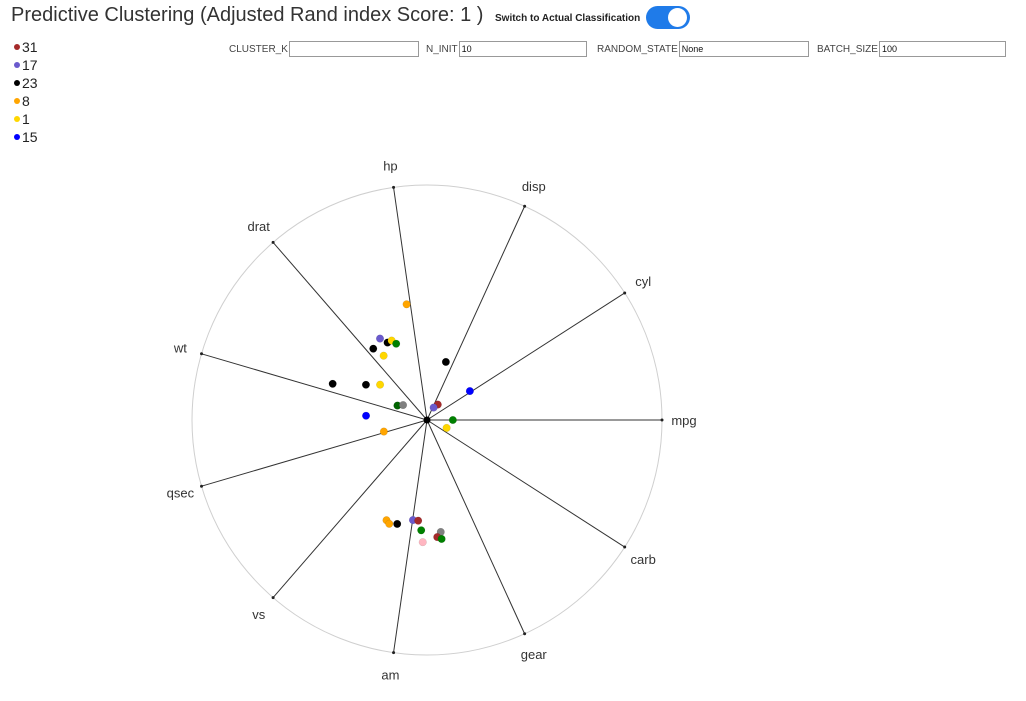  I want to click on axis-label: wt, so click(180, 348).